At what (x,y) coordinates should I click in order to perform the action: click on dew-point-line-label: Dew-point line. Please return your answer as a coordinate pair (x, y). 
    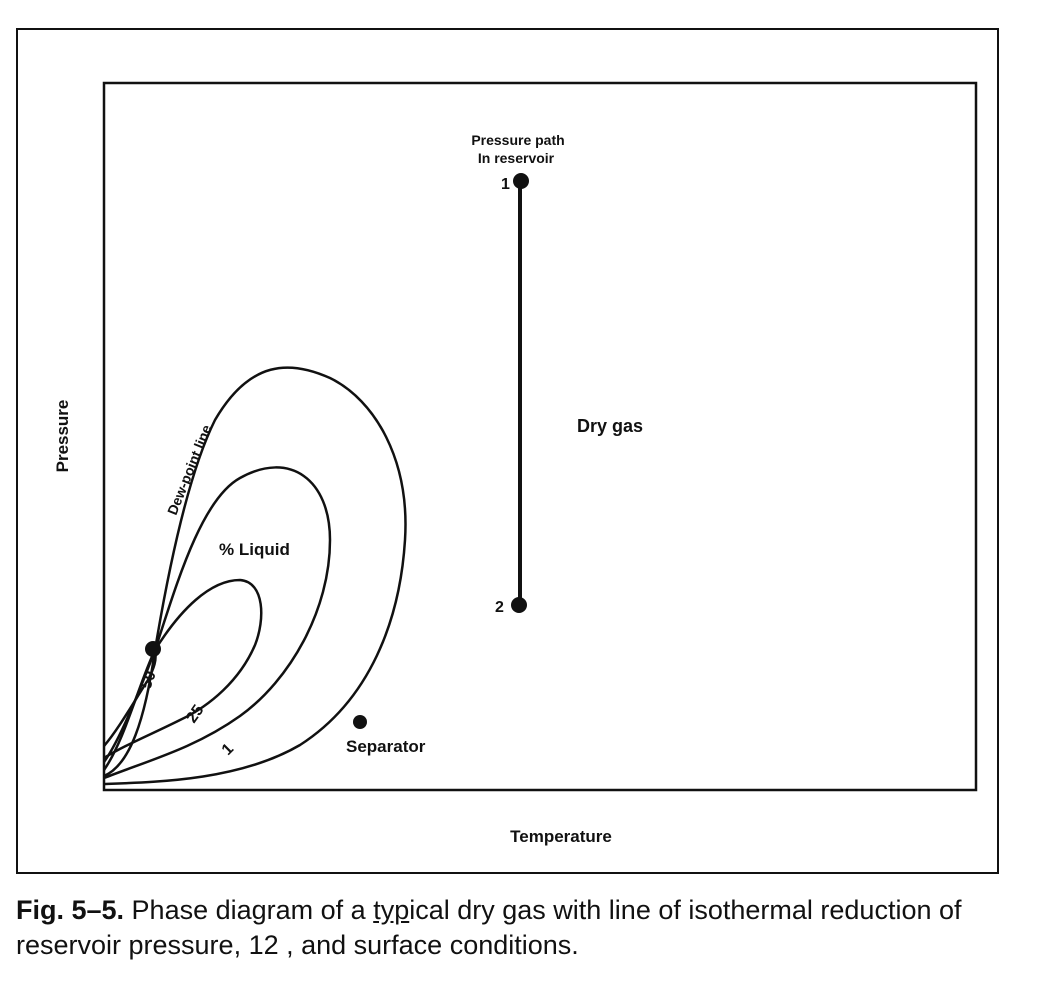
    Looking at the image, I should click on (189, 469).